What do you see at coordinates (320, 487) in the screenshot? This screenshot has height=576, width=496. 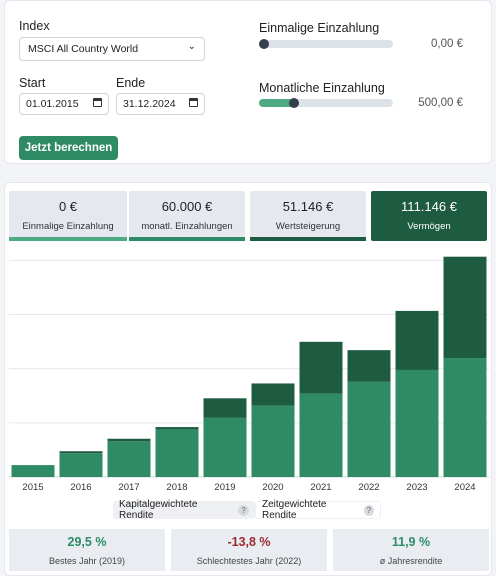 I see `x-tick-label: 2021` at bounding box center [320, 487].